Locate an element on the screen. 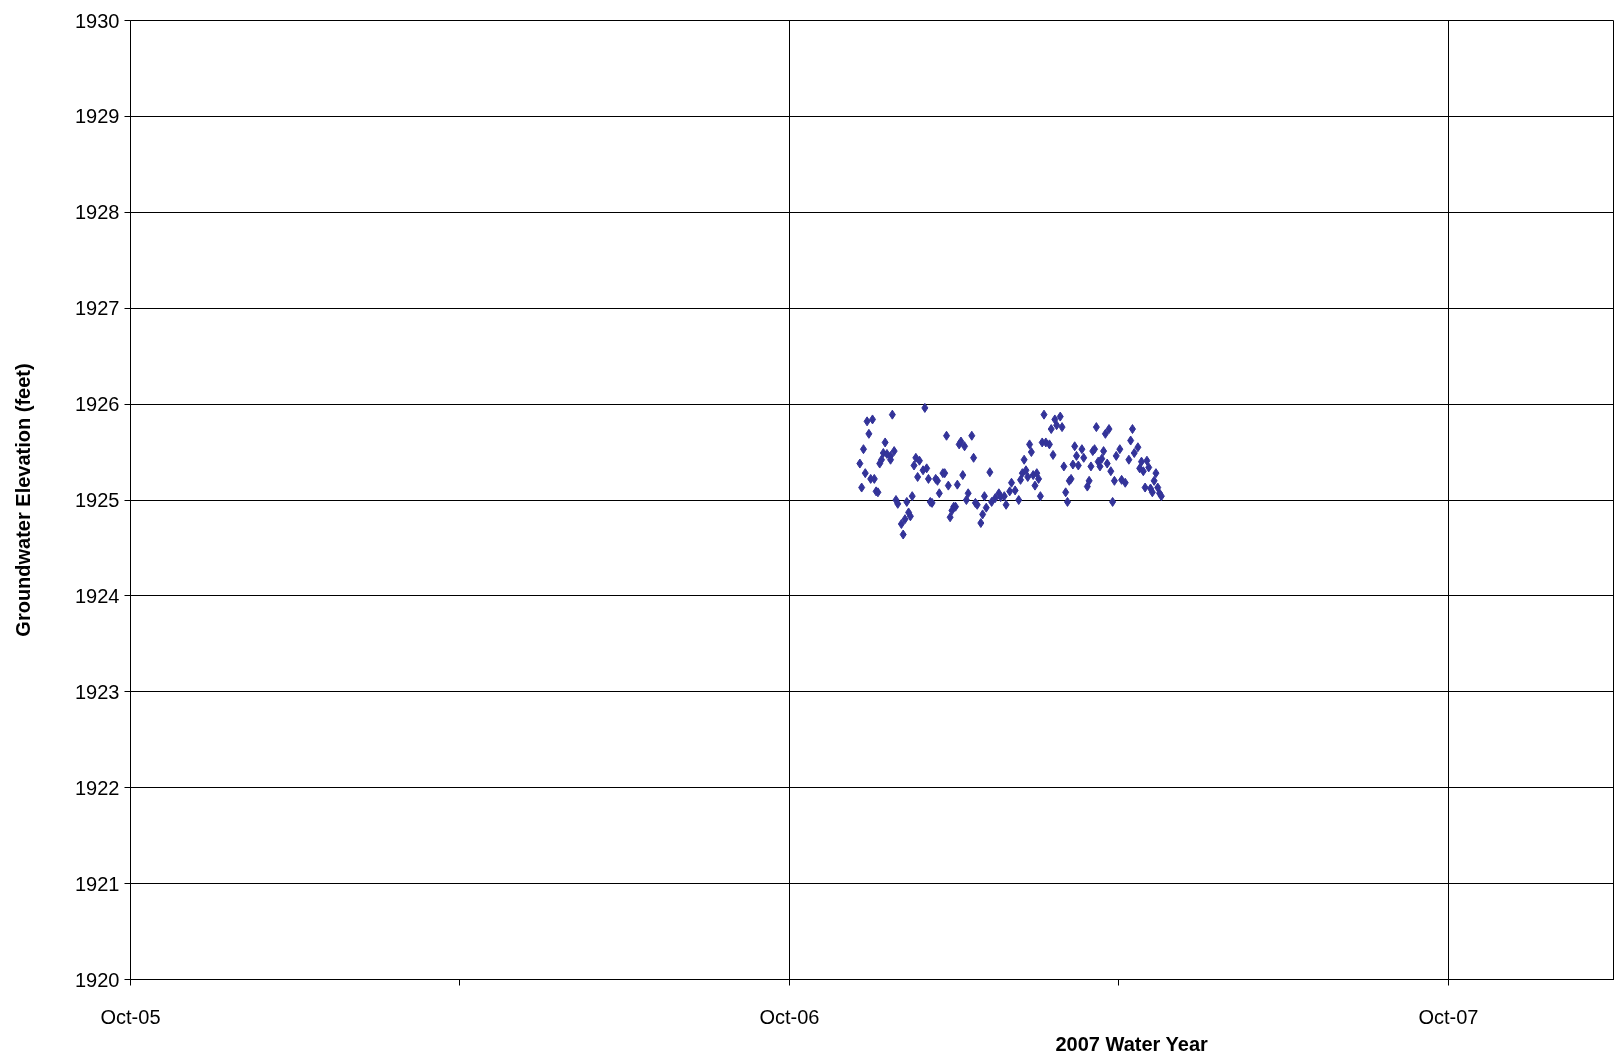  y-tick-label: 1924 is located at coordinates (97, 595).